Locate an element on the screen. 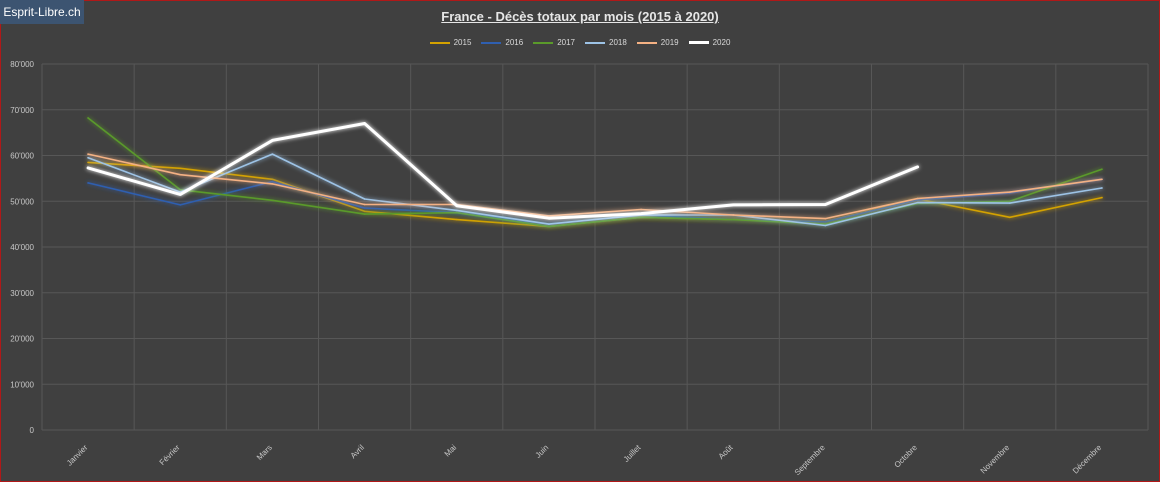 The width and height of the screenshot is (1160, 482). legend-label-2017: 2017 is located at coordinates (566, 42).